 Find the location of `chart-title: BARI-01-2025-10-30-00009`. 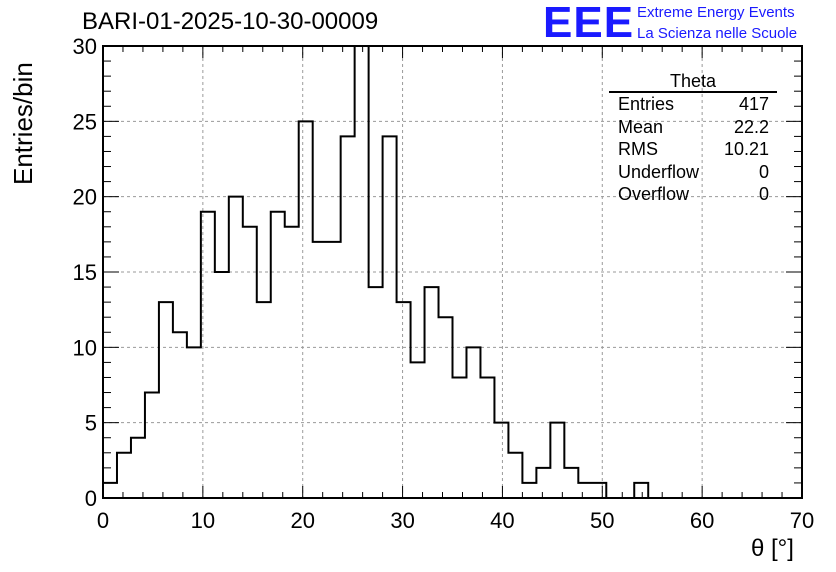

chart-title: BARI-01-2025-10-30-00009 is located at coordinates (230, 21).